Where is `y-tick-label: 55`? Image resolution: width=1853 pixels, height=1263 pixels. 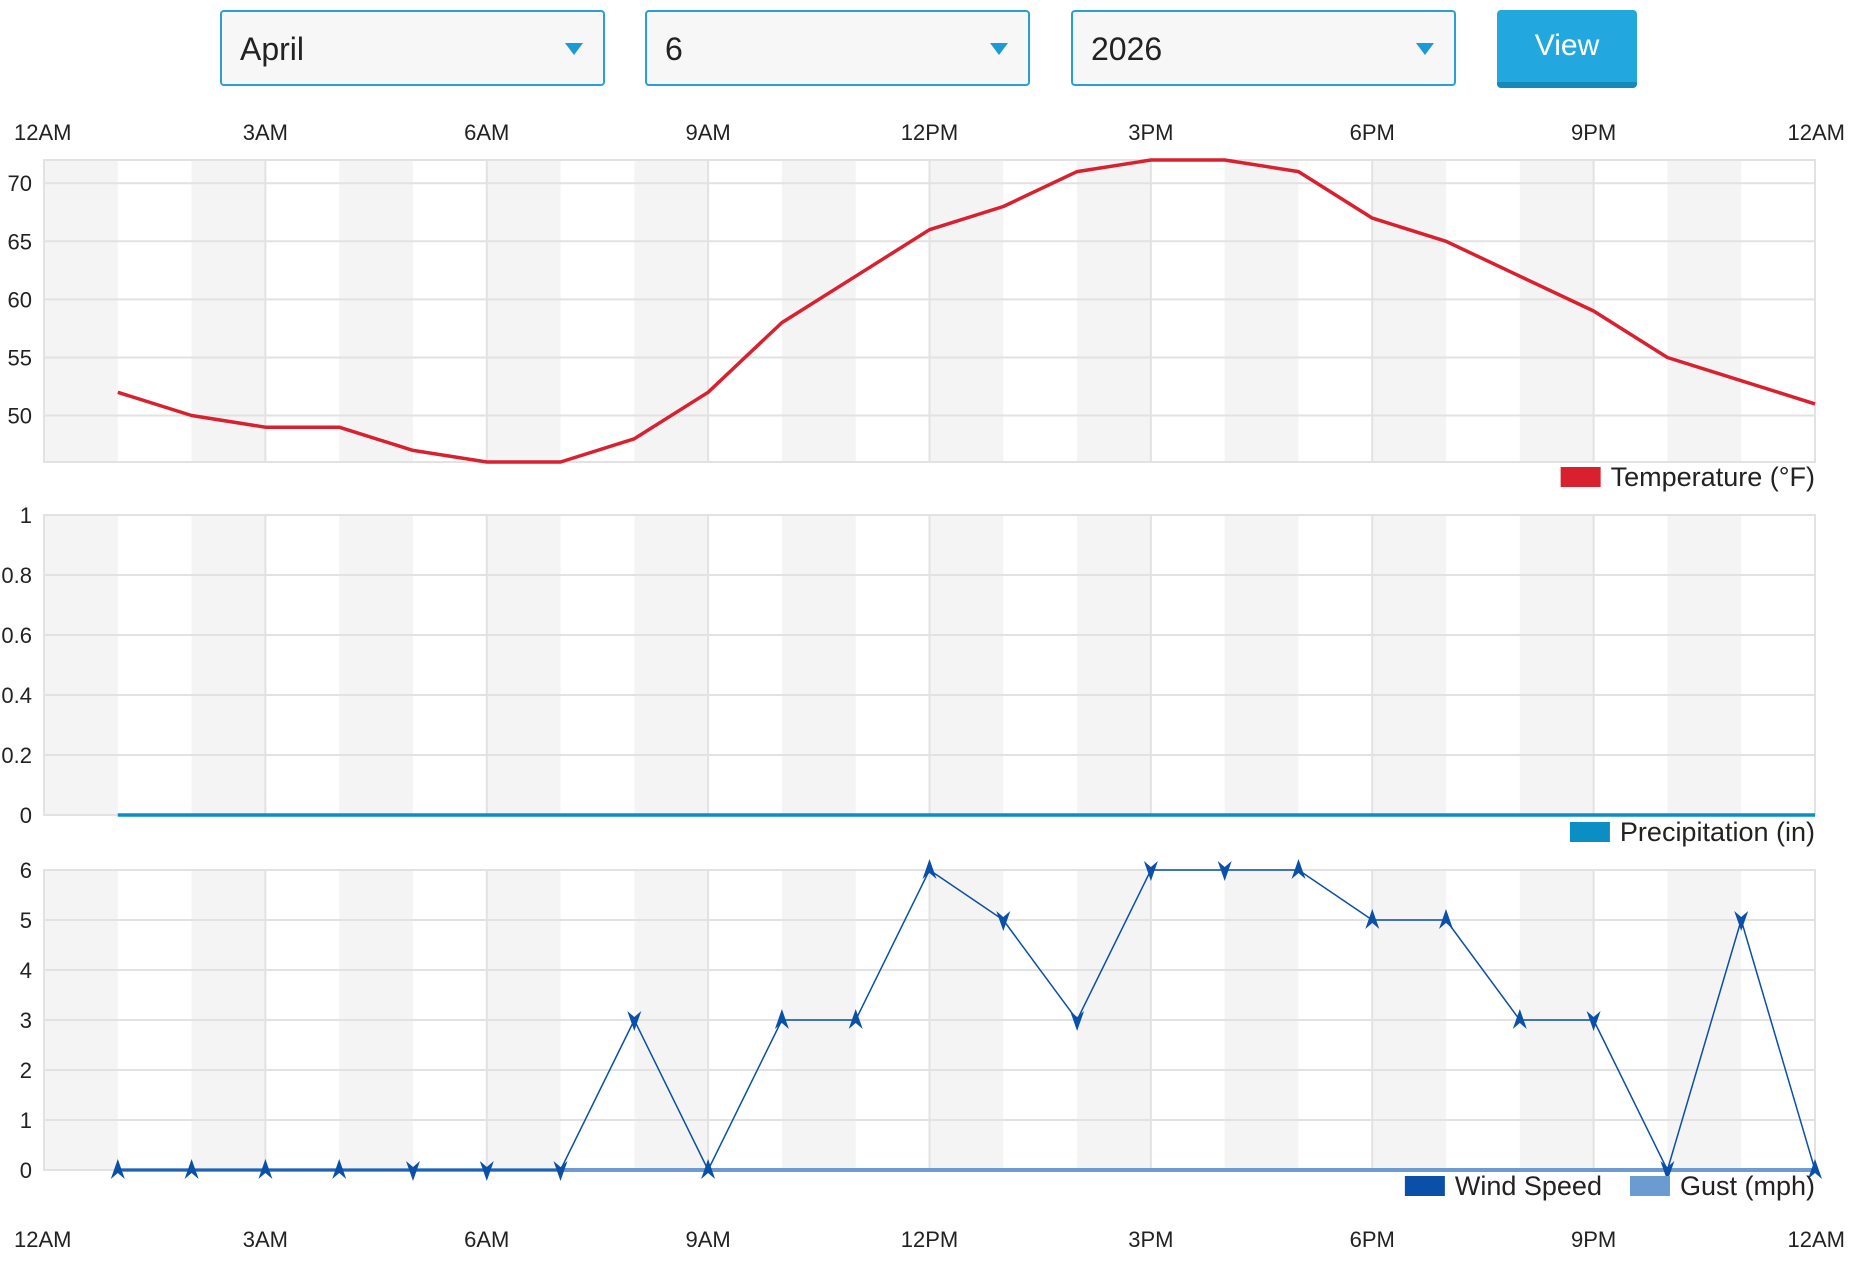 y-tick-label: 55 is located at coordinates (20, 357).